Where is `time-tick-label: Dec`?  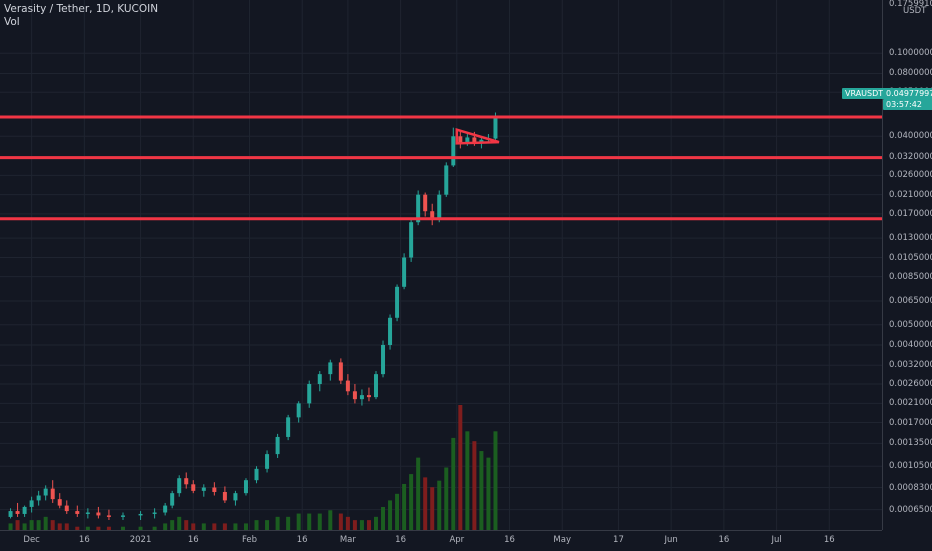 time-tick-label: Dec is located at coordinates (31, 540).